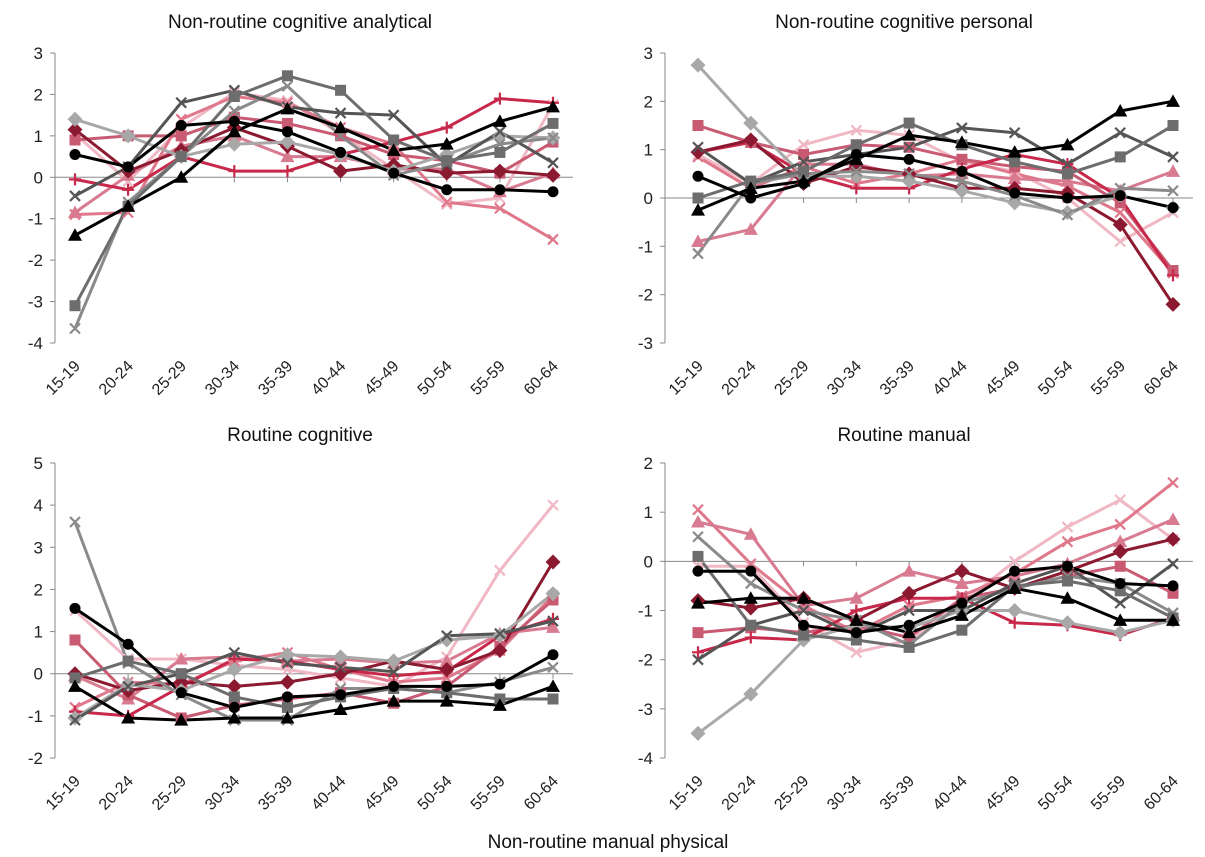 This screenshot has height=857, width=1205. I want to click on chart-title: Routine manual, so click(903, 435).